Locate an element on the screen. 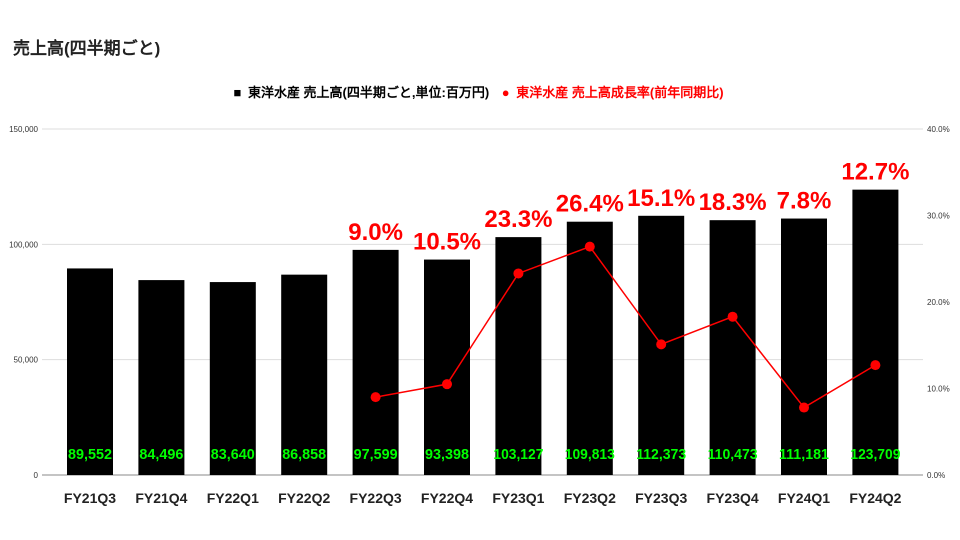 The width and height of the screenshot is (960, 540). bar-value-label: 112,373 is located at coordinates (661, 454).